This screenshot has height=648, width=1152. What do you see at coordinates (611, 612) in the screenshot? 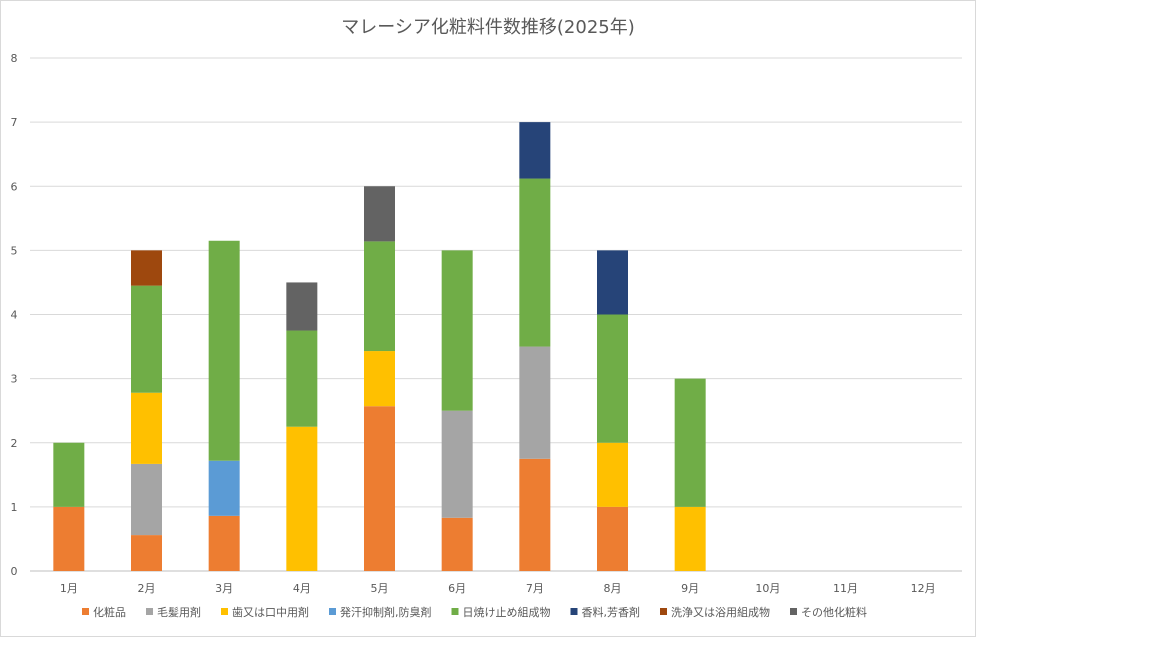
I see `legend-label: 香料,芳香剤` at bounding box center [611, 612].